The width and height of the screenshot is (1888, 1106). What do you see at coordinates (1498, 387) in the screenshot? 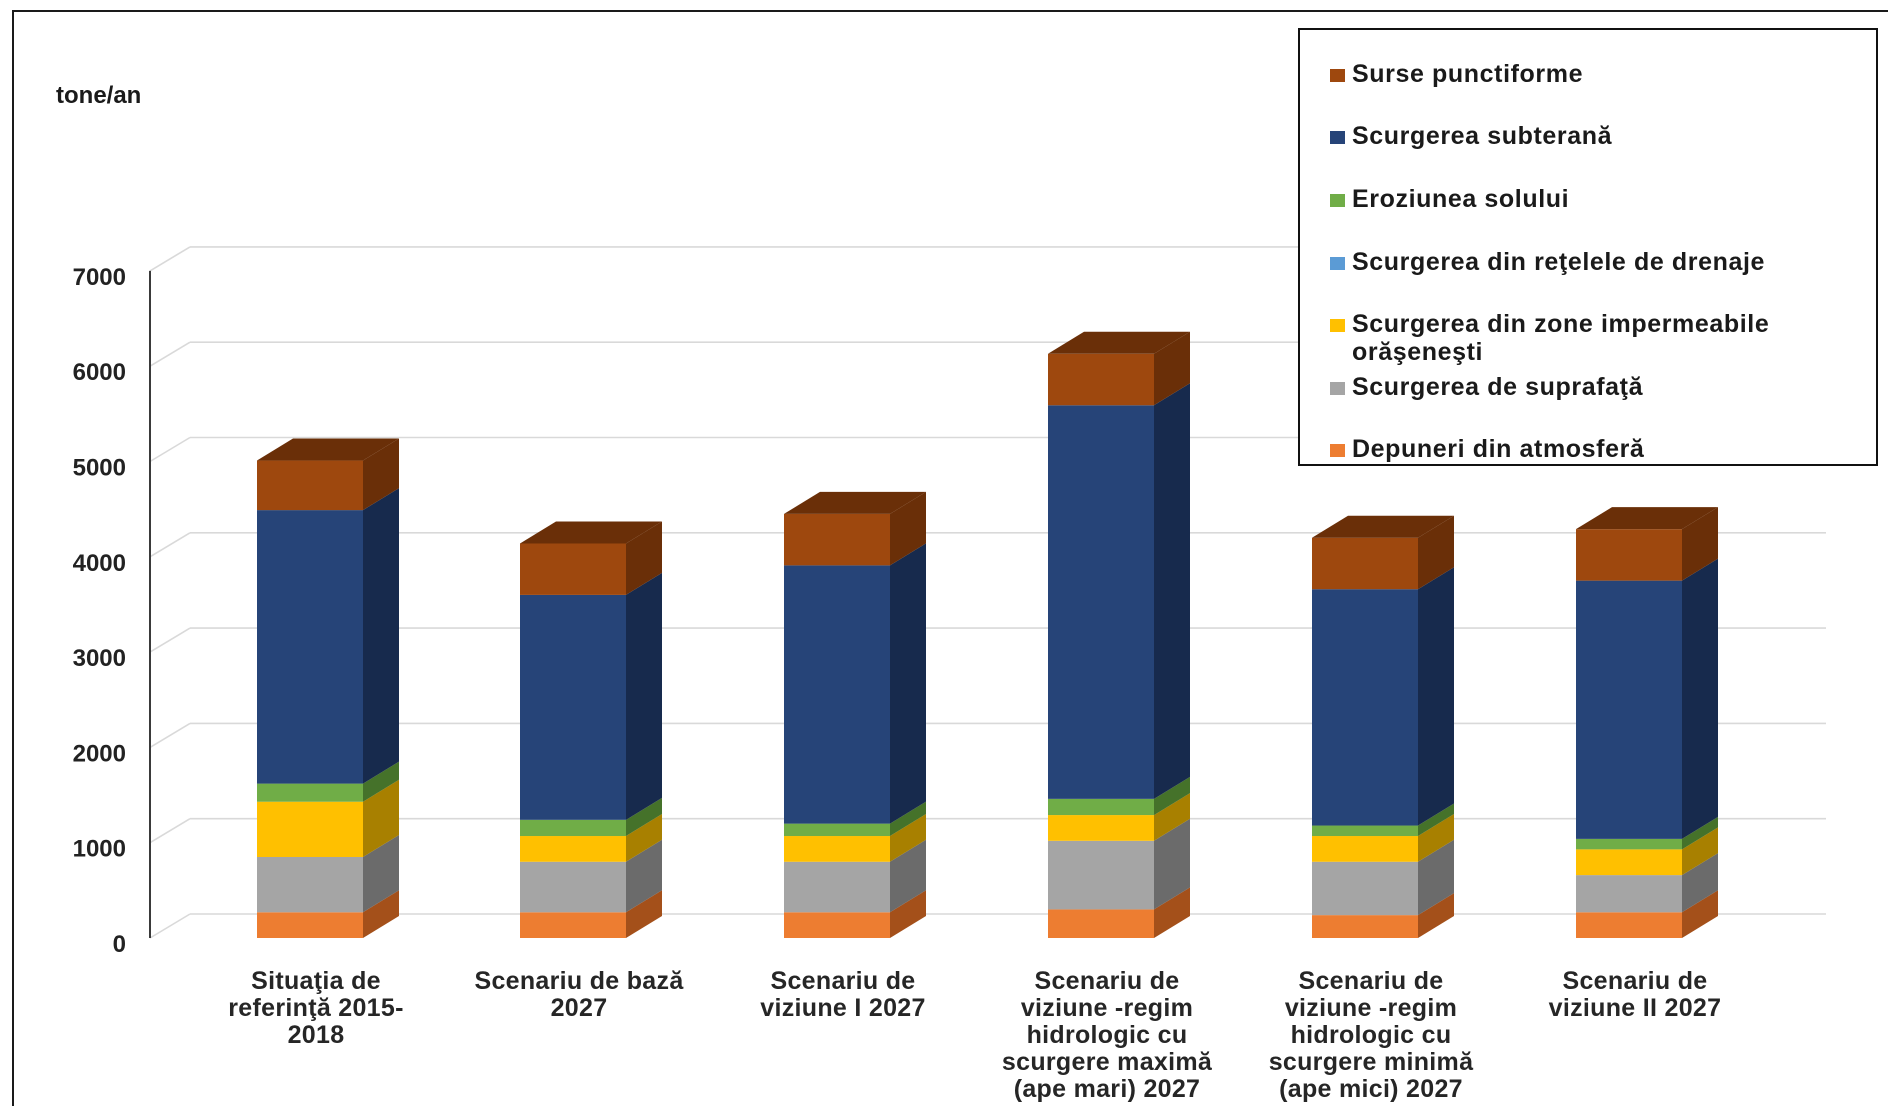
I see `legend-label: Scurgerea de suprafaţă` at bounding box center [1498, 387].